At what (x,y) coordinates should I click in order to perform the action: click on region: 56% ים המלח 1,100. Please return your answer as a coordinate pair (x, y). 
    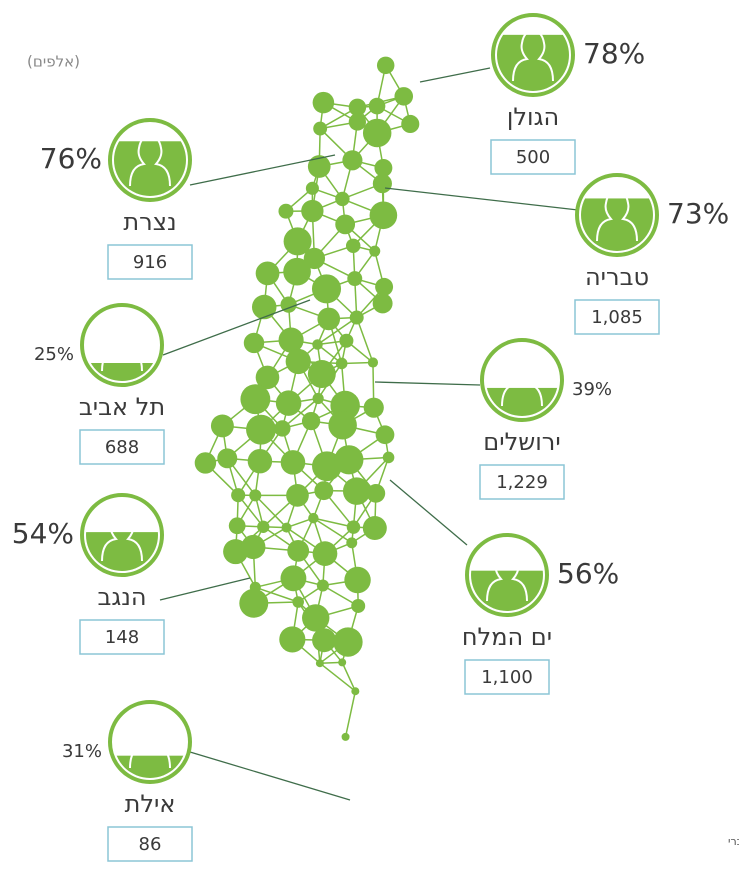
    Looking at the image, I should click on (540, 614).